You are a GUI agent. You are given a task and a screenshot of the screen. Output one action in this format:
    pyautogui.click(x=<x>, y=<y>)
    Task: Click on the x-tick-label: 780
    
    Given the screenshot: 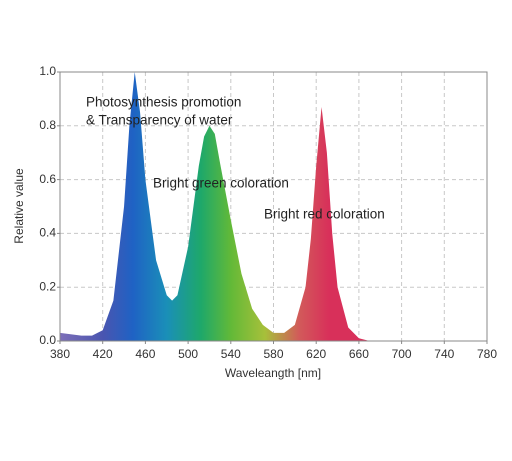 What is the action you would take?
    pyautogui.click(x=487, y=354)
    